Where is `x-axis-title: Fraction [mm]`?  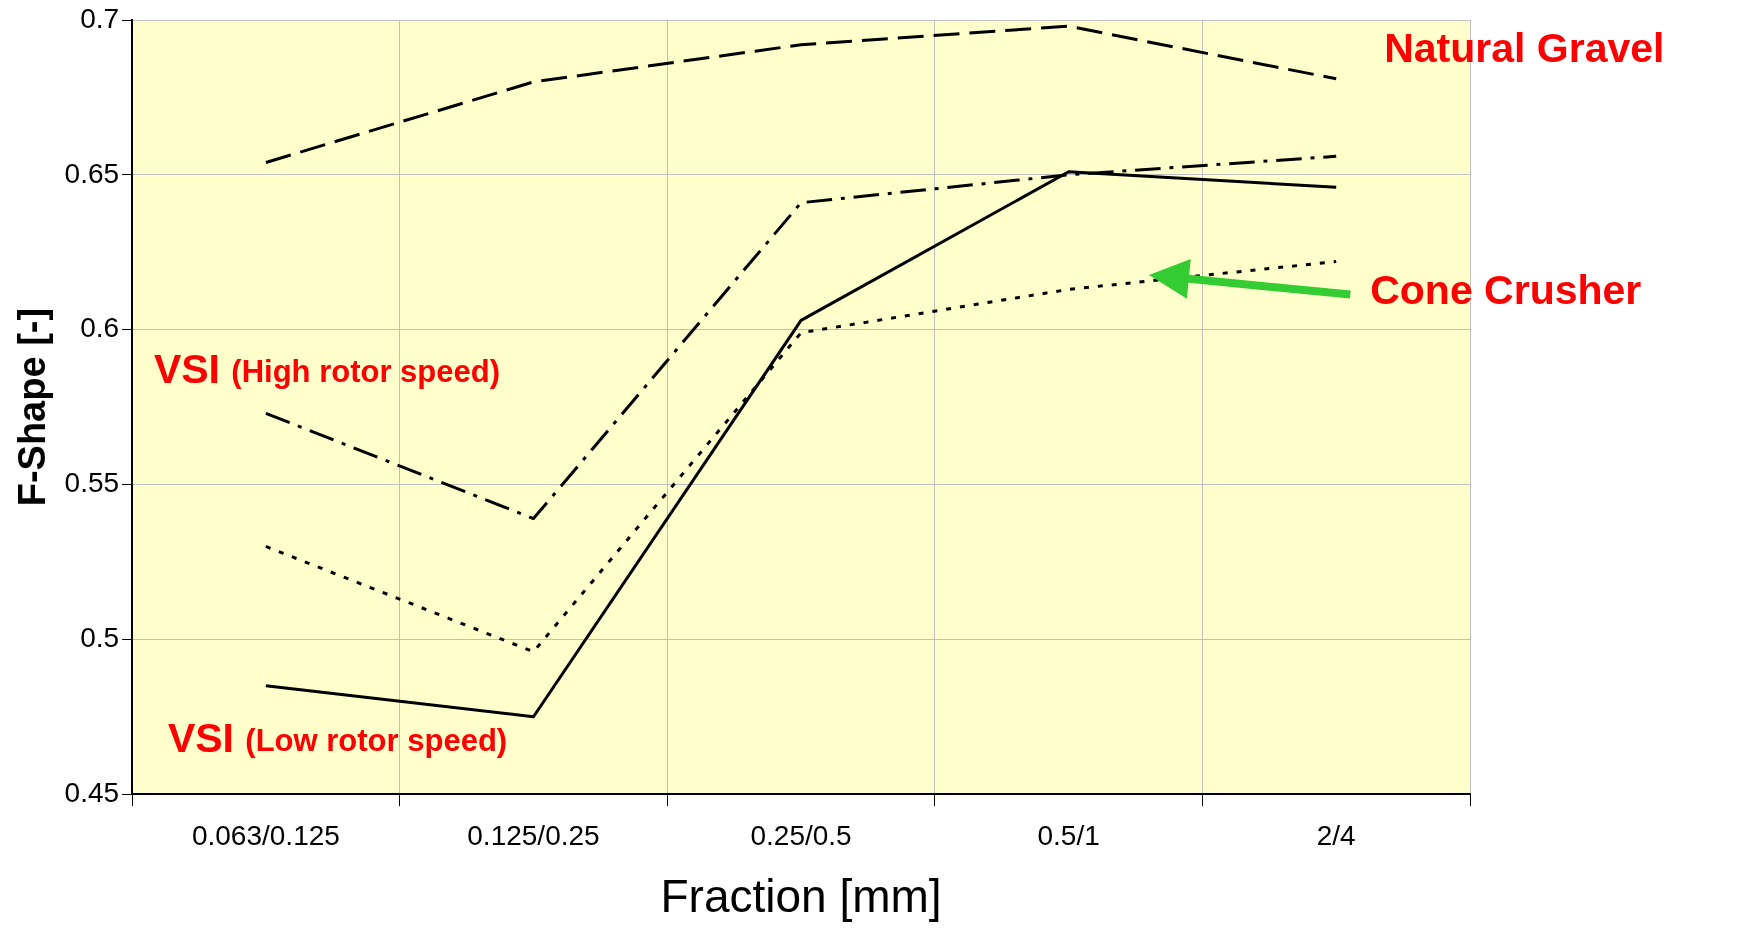
x-axis-title: Fraction [mm] is located at coordinates (801, 896).